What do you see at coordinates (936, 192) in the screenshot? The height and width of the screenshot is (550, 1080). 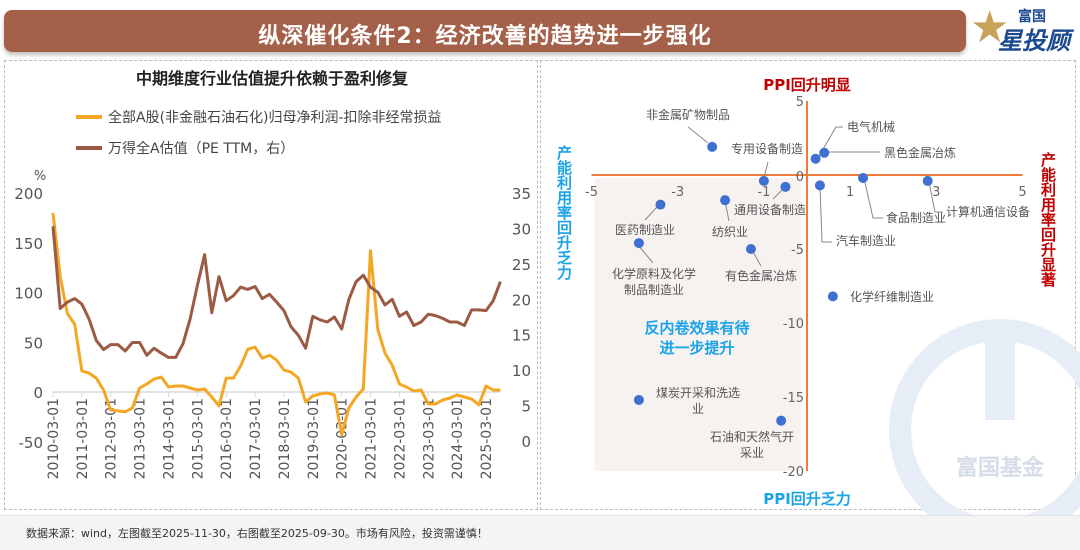 I see `scatter-x-tick: 3` at bounding box center [936, 192].